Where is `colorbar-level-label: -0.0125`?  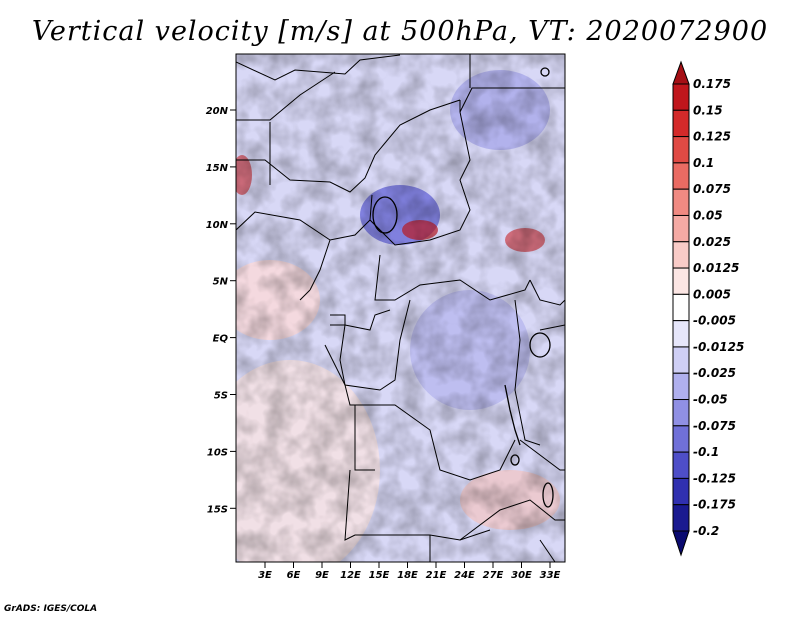
colorbar-level-label: -0.0125 is located at coordinates (718, 347).